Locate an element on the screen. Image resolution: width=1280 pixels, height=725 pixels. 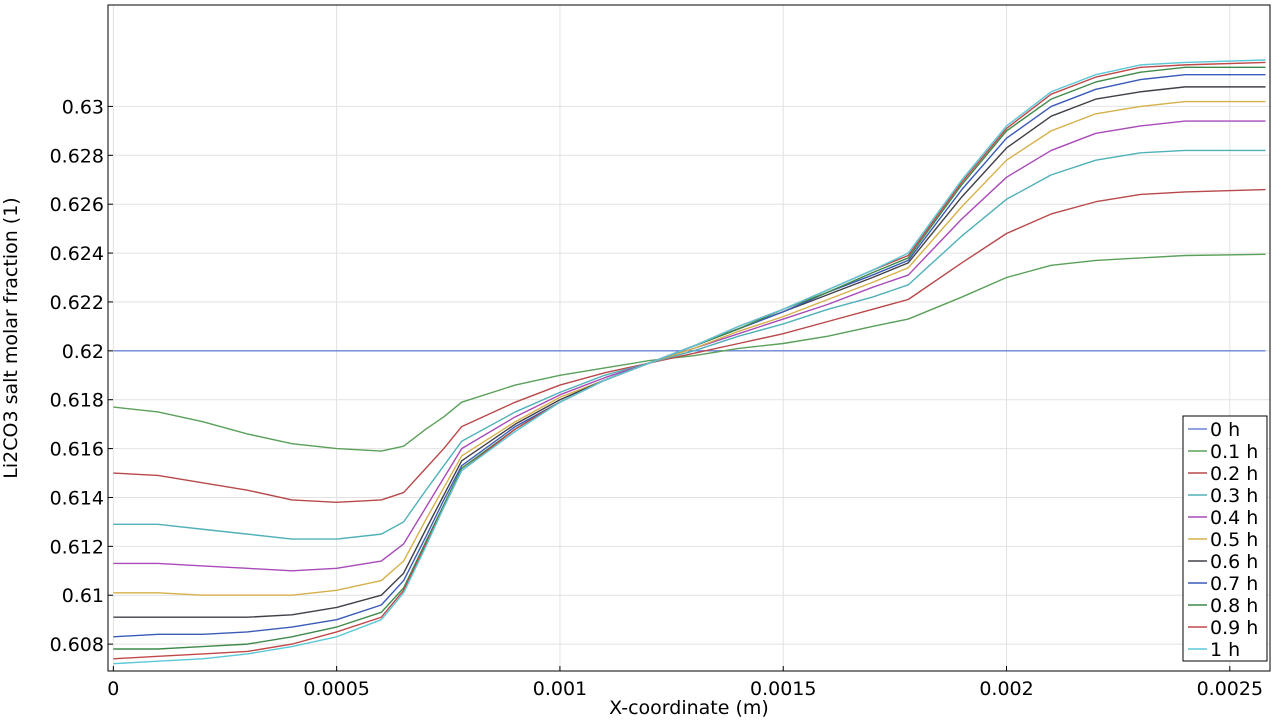
y-tick-label: 0.614 is located at coordinates (77, 498).